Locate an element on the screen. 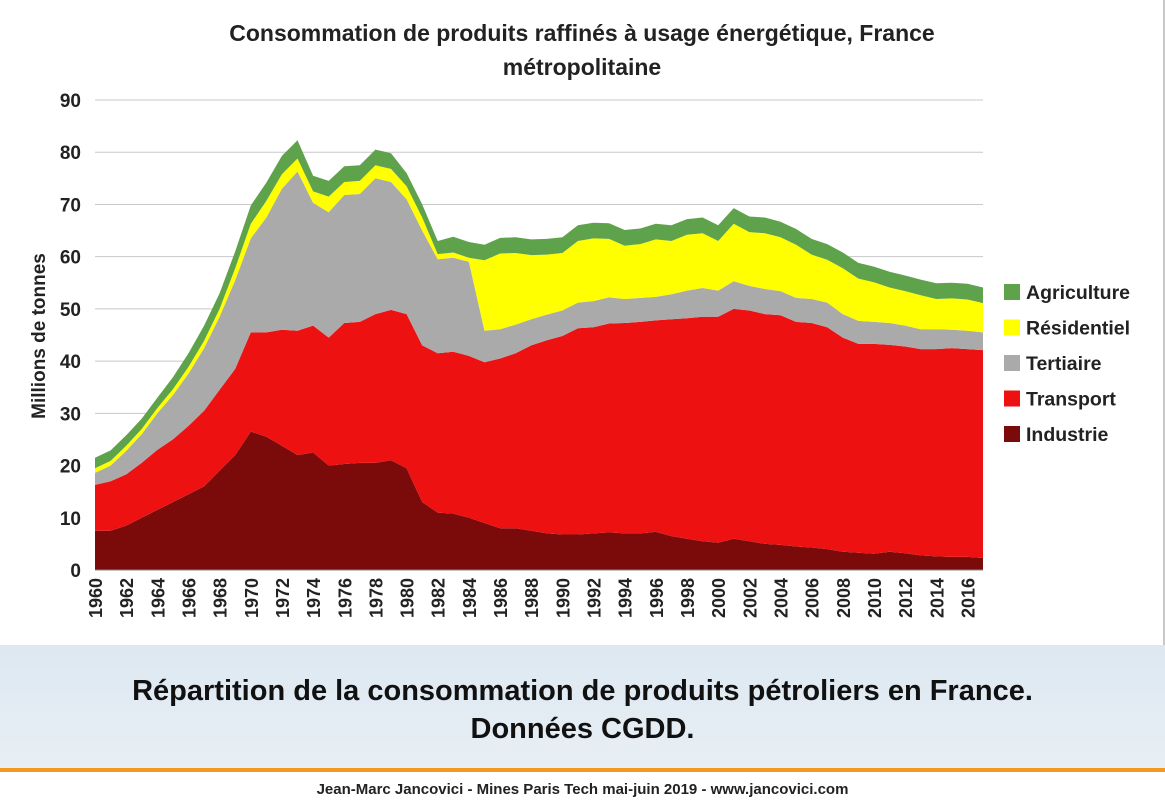 This screenshot has height=808, width=1165. x-tick-label: 1970 is located at coordinates (252, 598).